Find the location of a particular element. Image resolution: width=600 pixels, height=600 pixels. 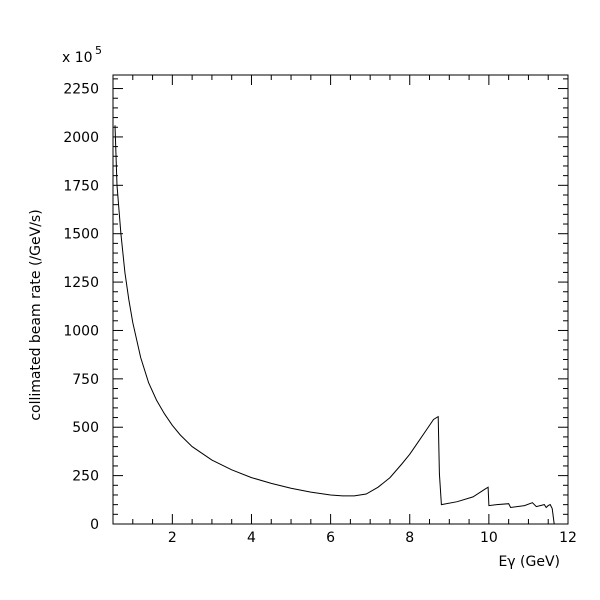

x-tick-label: 6 is located at coordinates (330, 538).